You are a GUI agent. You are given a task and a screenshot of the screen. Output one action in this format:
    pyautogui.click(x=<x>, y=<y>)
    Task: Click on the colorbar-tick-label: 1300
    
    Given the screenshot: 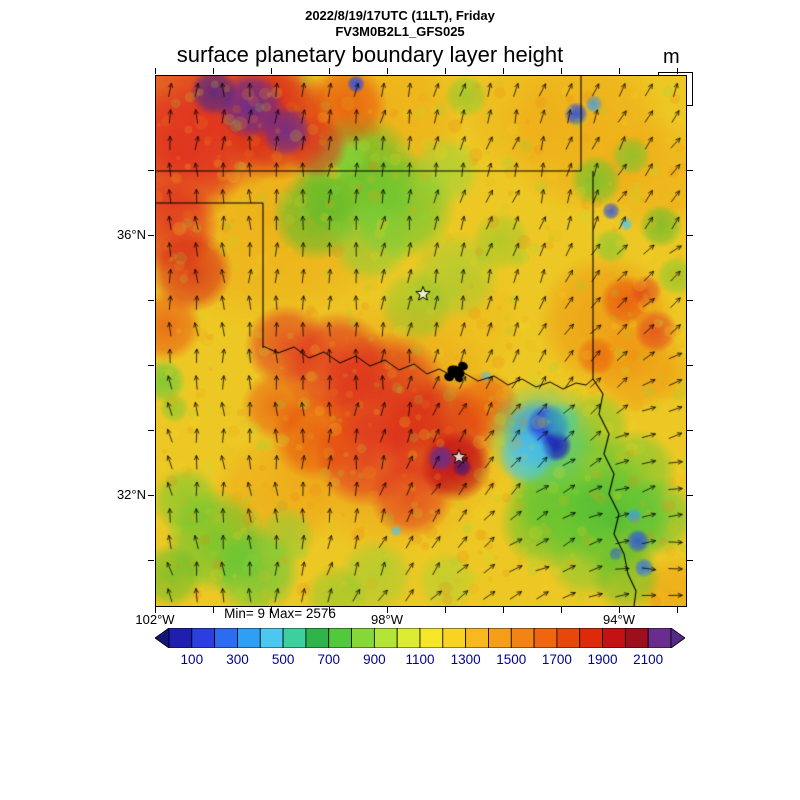 What is the action you would take?
    pyautogui.click(x=465, y=659)
    